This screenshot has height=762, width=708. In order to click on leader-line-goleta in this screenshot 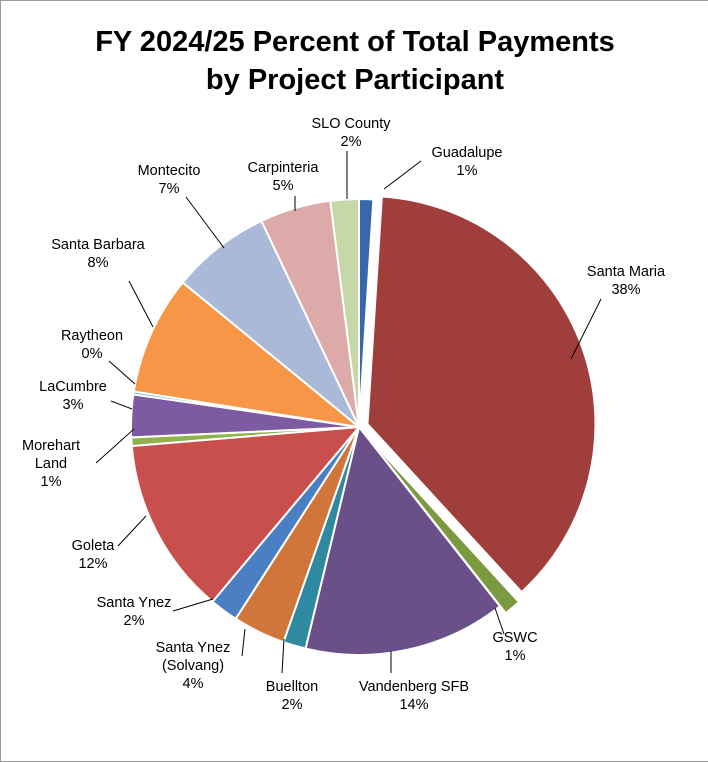, I will do `click(132, 531)`.